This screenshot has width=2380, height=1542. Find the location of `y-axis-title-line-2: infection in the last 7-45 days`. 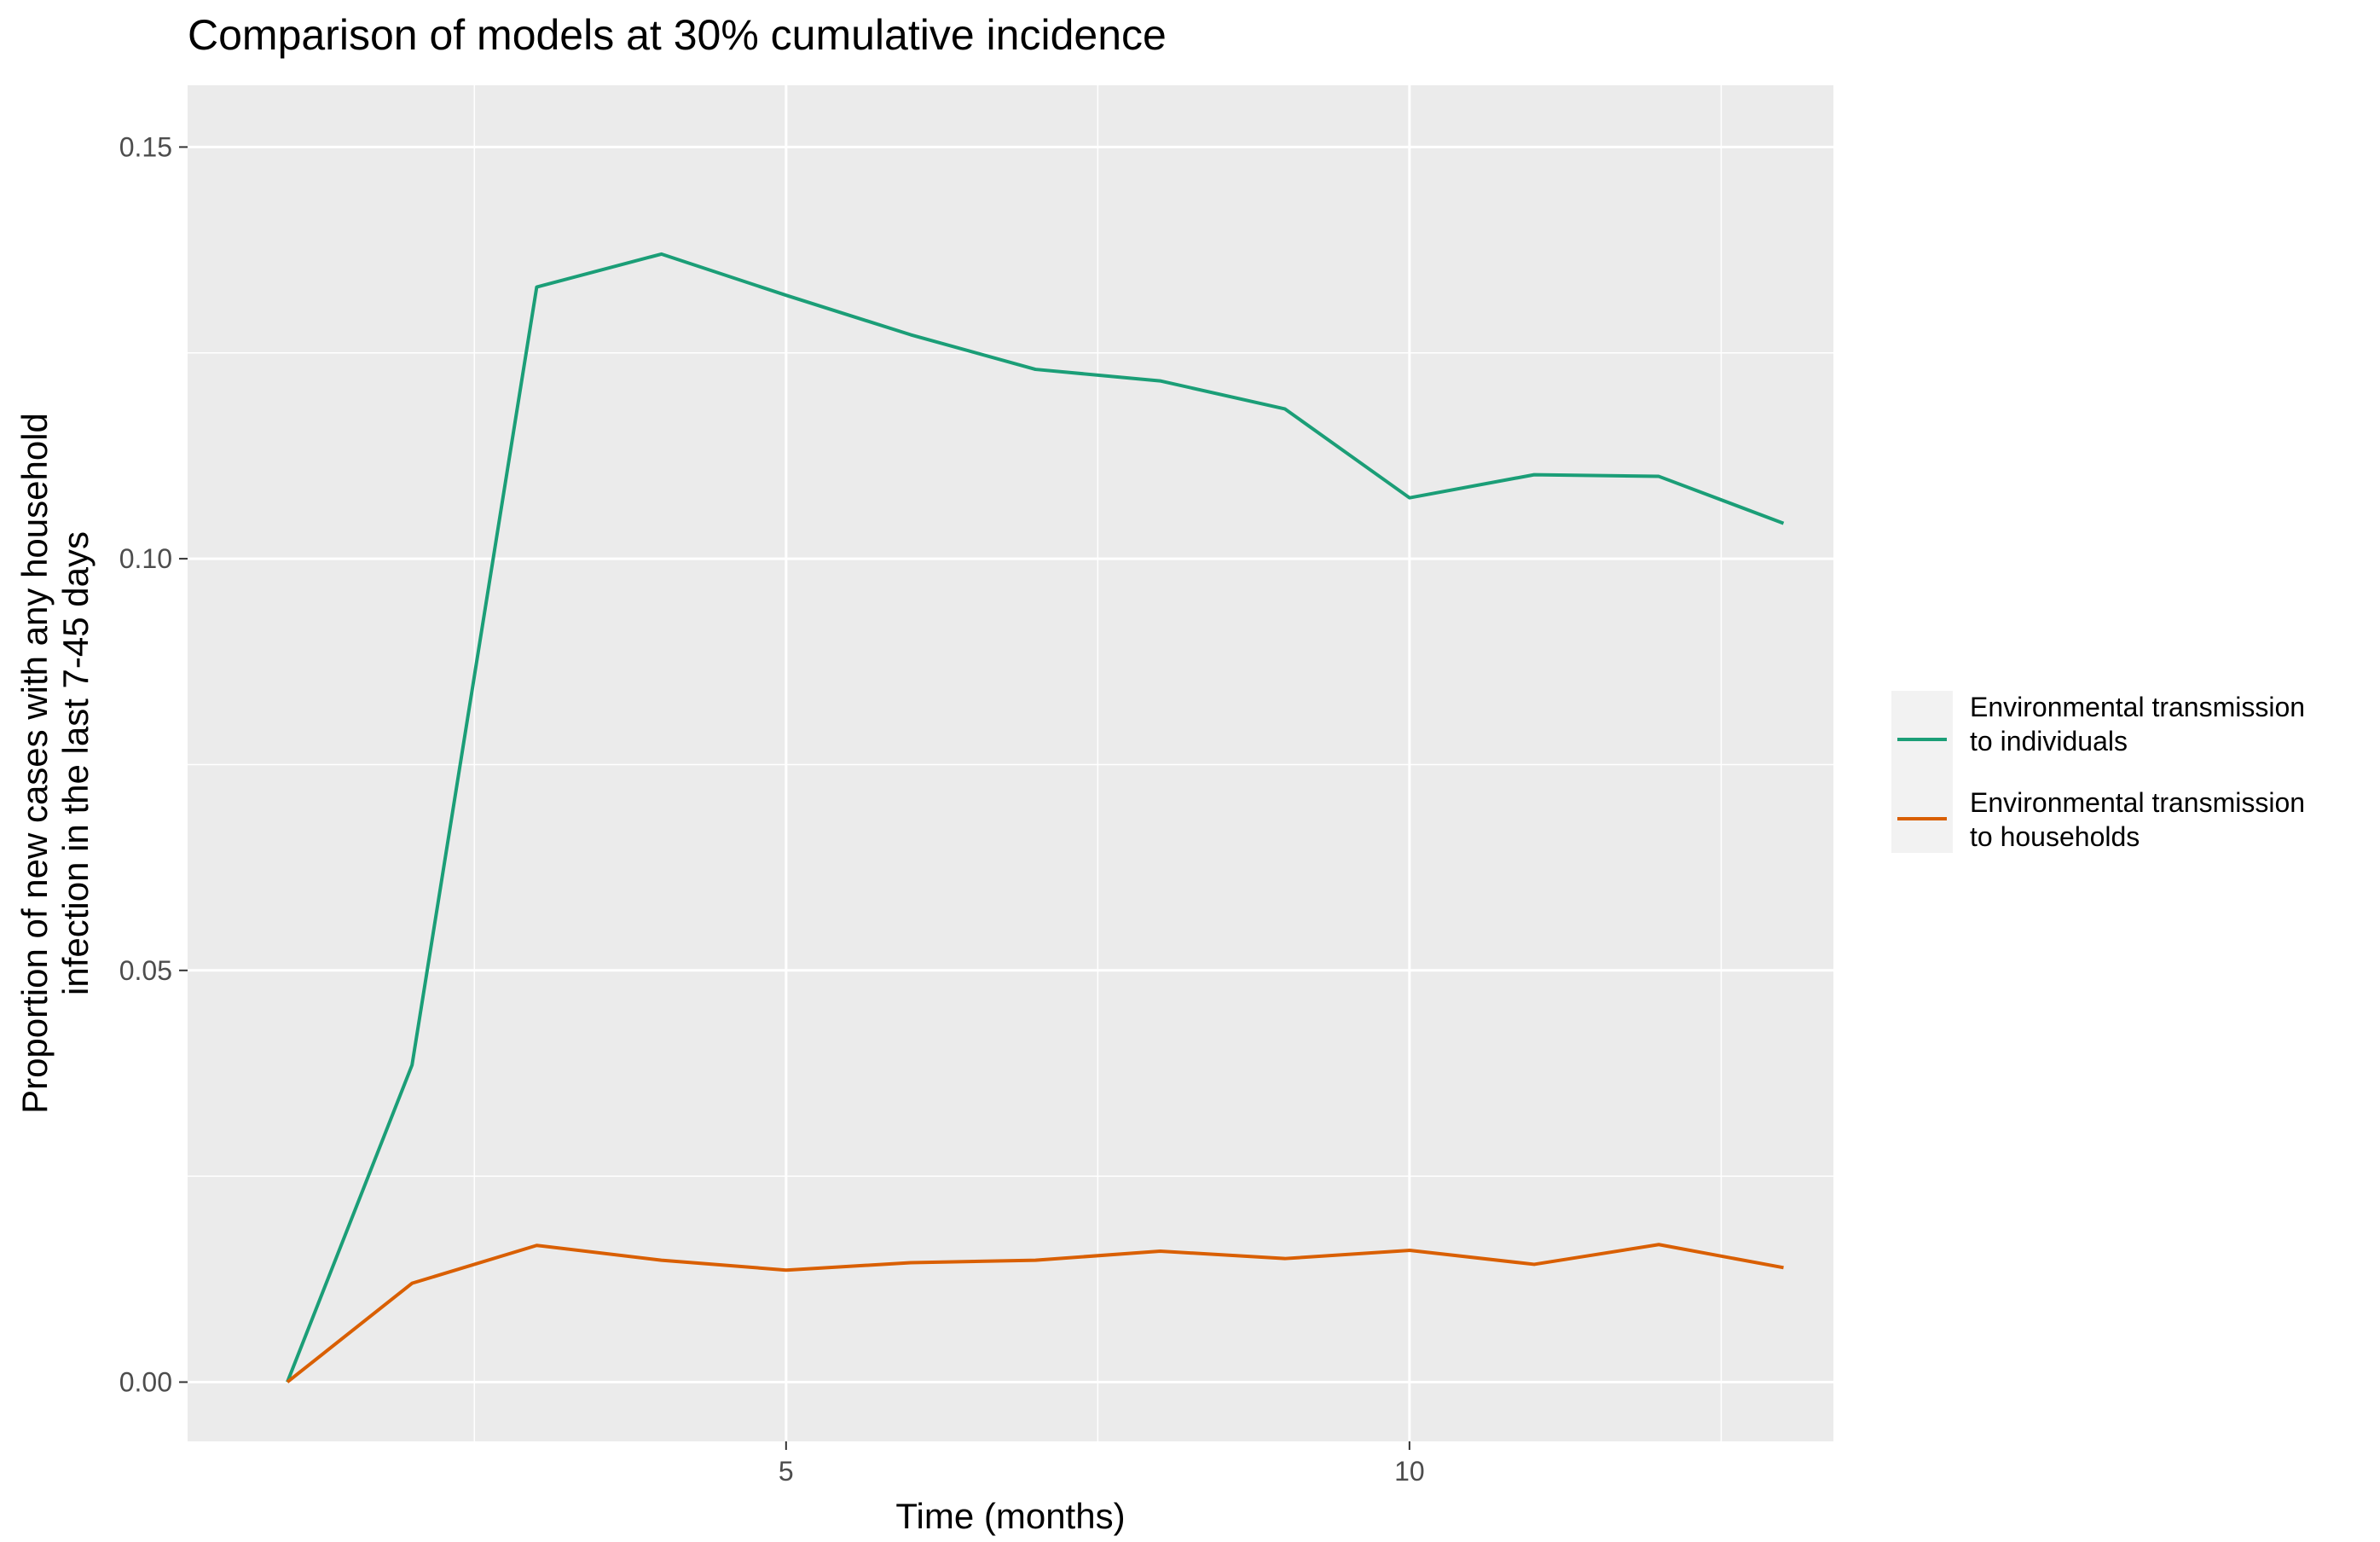

y-axis-title-line-2: infection in the last 7-45 days is located at coordinates (76, 763).